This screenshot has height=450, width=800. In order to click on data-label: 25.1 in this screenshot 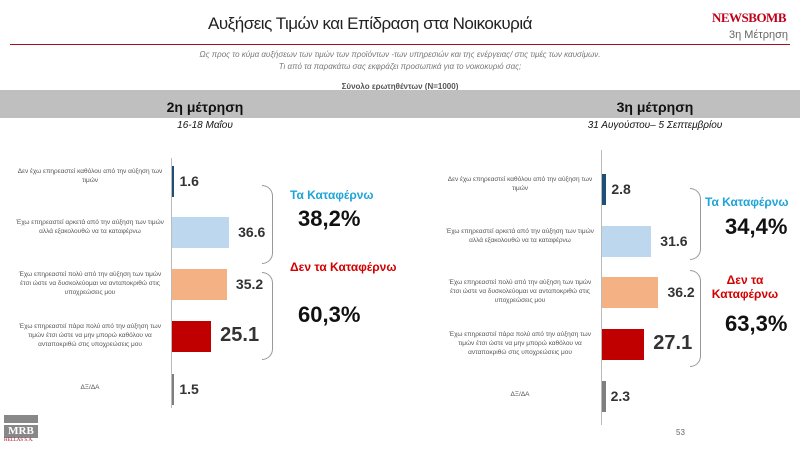, I will do `click(240, 335)`.